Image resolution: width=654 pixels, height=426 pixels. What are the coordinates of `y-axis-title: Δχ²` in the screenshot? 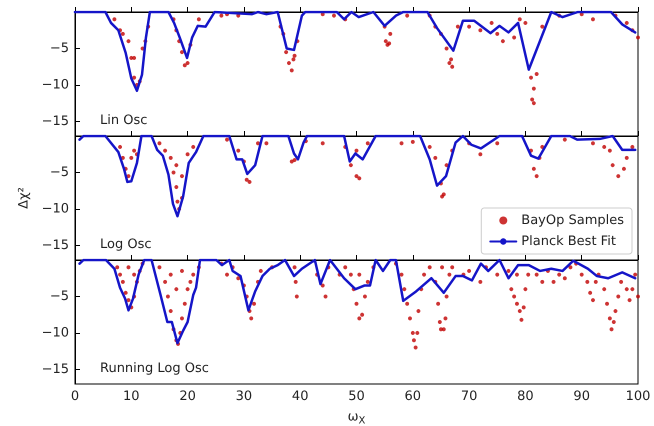 It's located at (24, 198).